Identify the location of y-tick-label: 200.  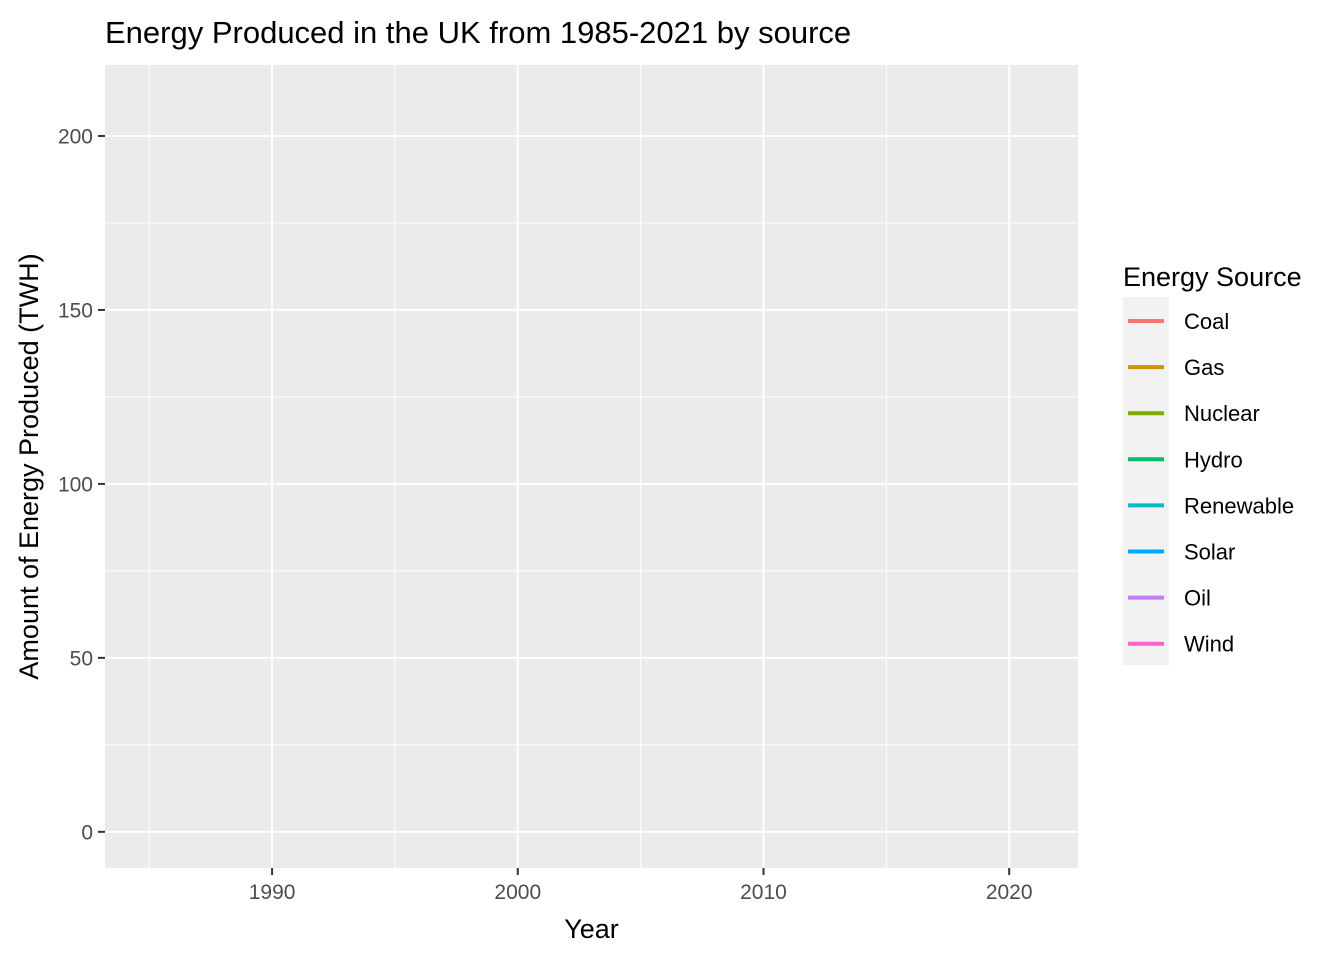
(75, 136).